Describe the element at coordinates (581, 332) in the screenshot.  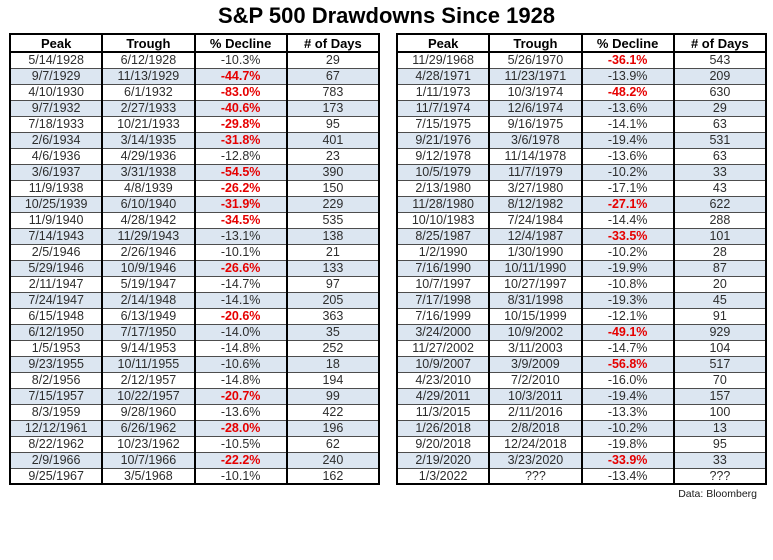
I see `table-row: 3/24/2000 10/9/2002 -49.1% 929` at that location.